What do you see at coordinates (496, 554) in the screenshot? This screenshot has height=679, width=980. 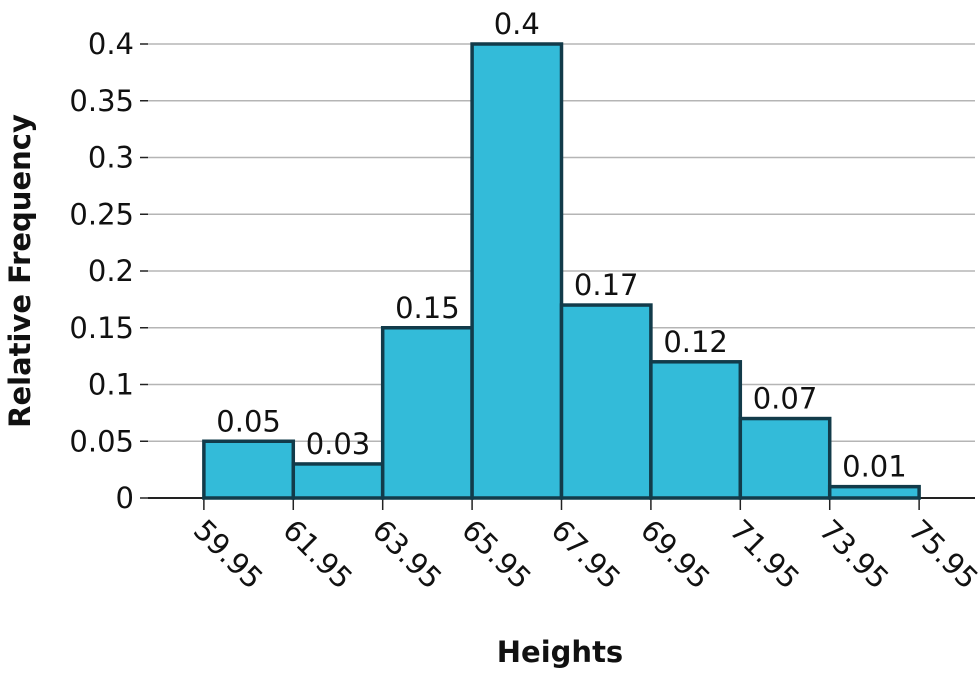 I see `x-tick-label: 65.95` at bounding box center [496, 554].